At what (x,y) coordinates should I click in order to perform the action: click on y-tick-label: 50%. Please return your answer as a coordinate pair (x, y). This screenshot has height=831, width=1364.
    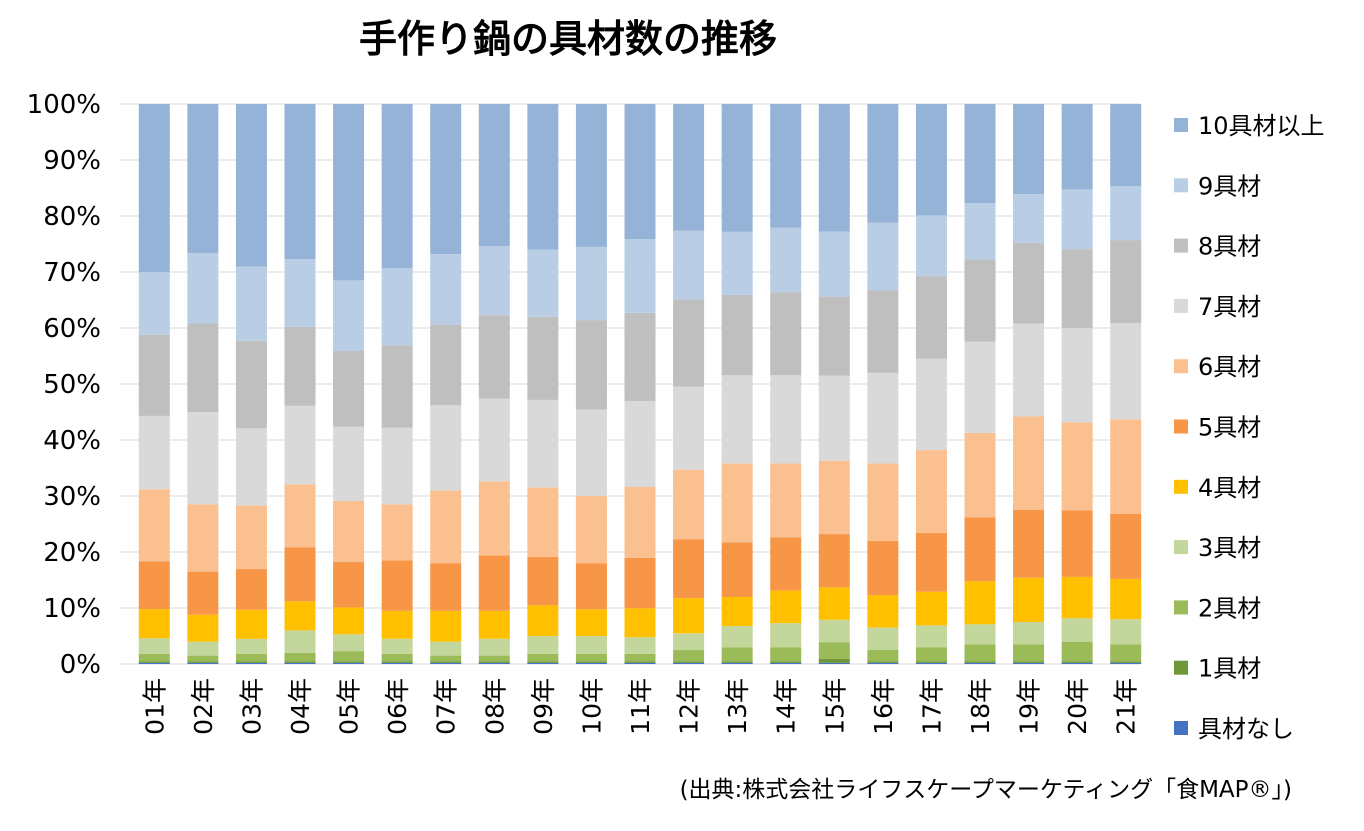
    Looking at the image, I should click on (72, 385).